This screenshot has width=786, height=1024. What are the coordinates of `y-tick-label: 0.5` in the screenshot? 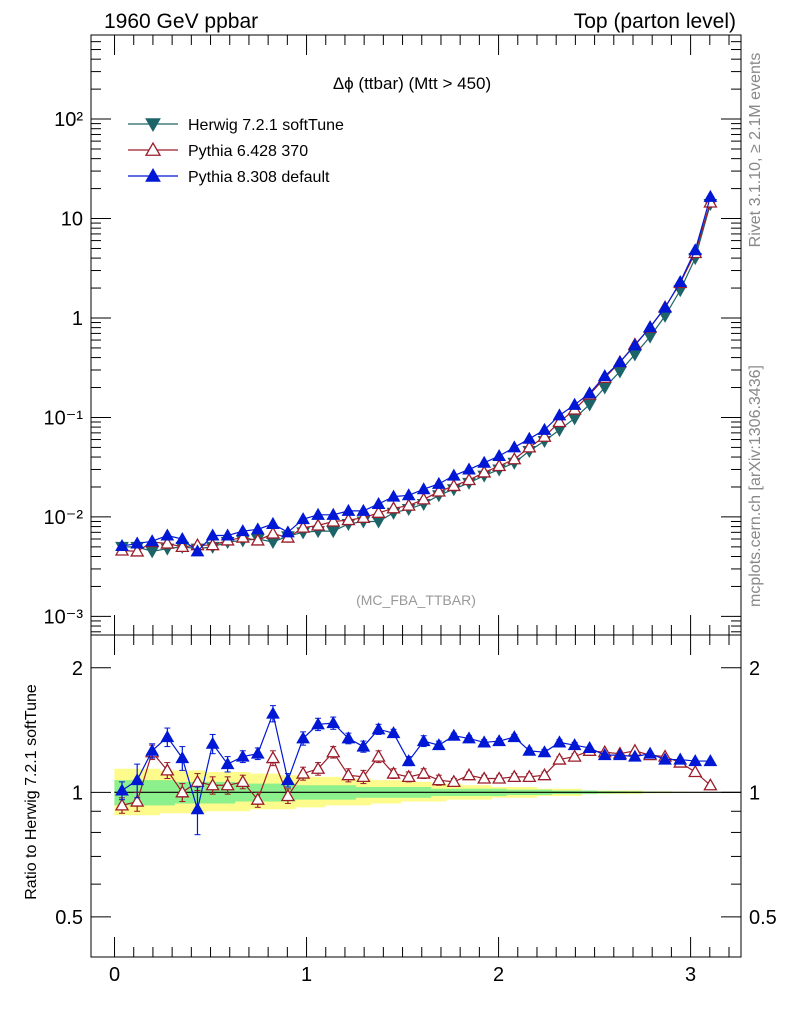 It's located at (69, 918).